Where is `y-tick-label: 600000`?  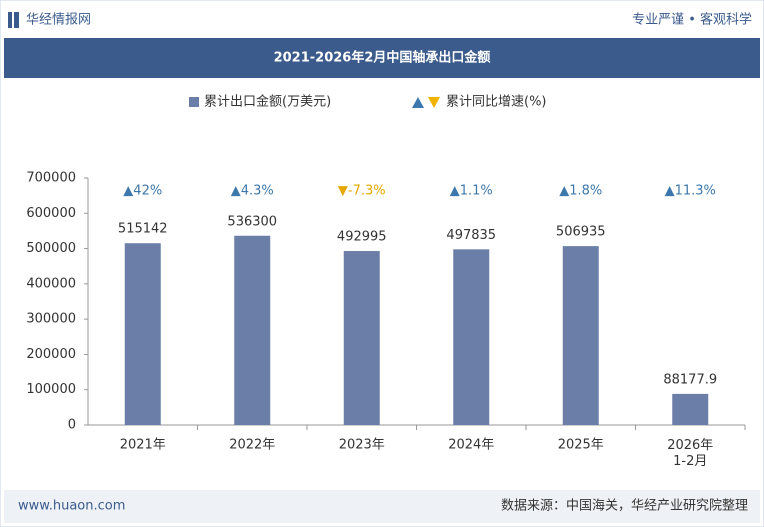
y-tick-label: 600000 is located at coordinates (51, 213).